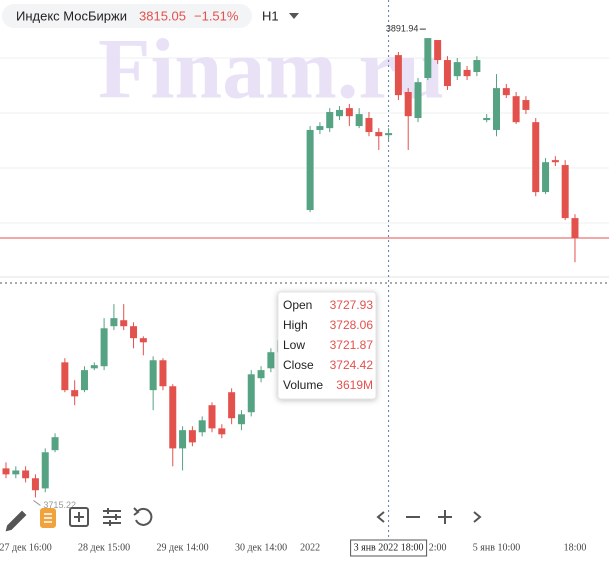 The width and height of the screenshot is (609, 567). Describe the element at coordinates (575, 547) in the screenshot. I see `x-tick-label: 18:00` at that location.